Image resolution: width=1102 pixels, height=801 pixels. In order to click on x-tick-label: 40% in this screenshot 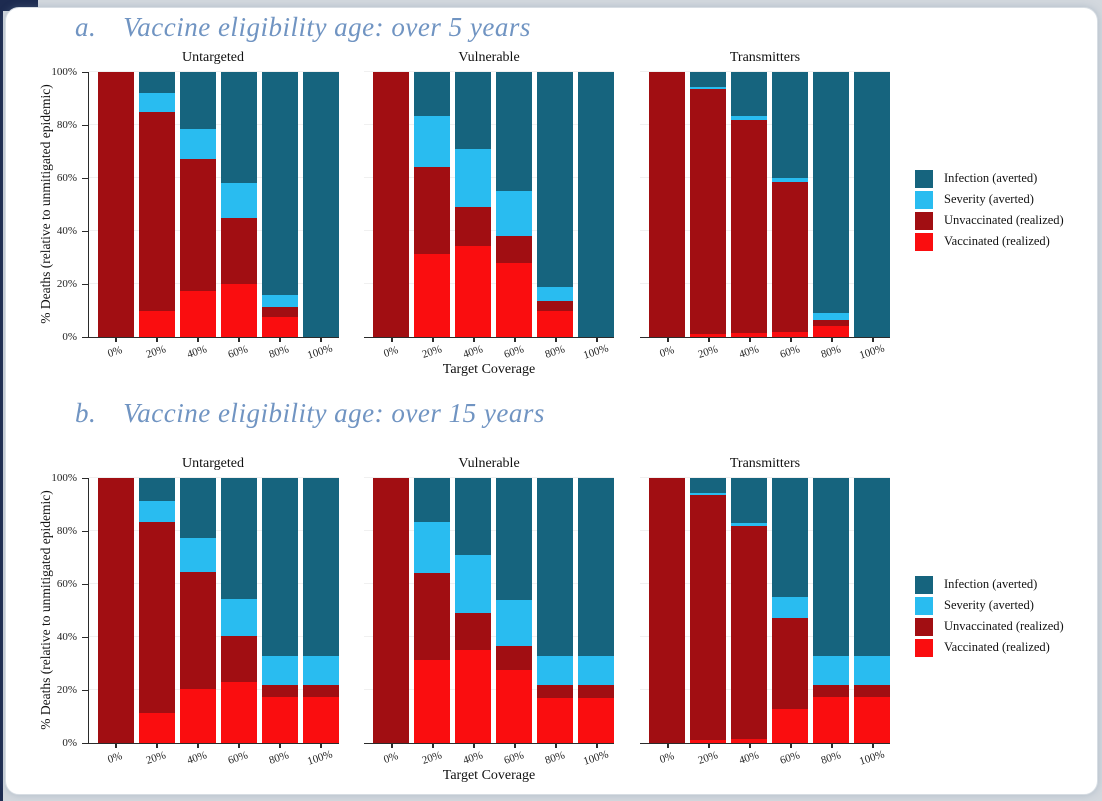, I will do `click(197, 352)`.